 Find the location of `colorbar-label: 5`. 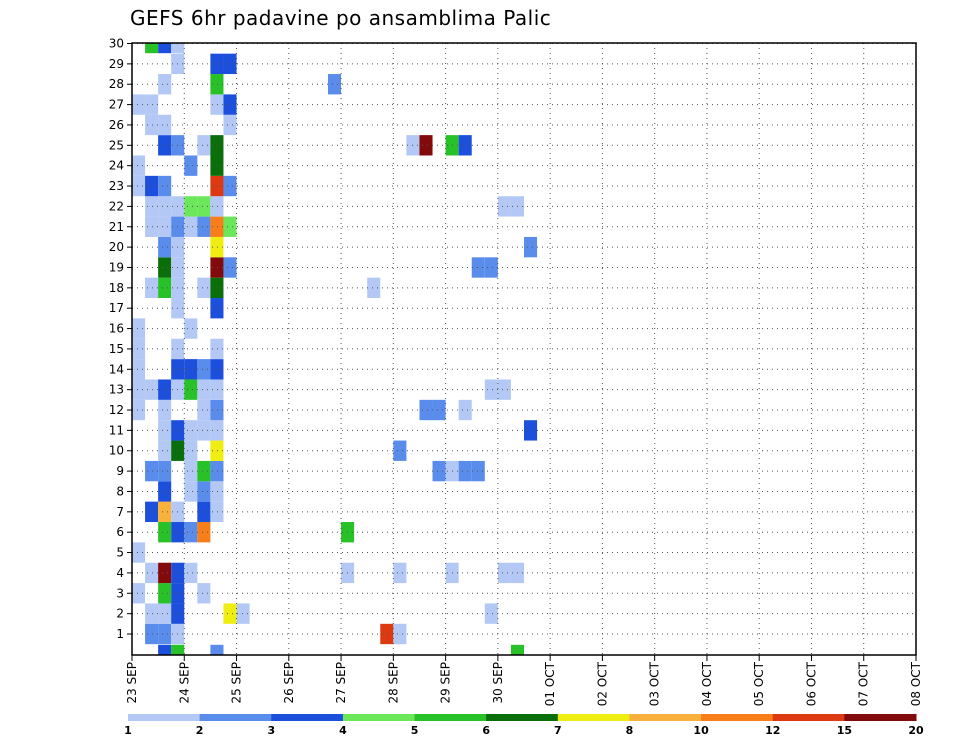

colorbar-label: 5 is located at coordinates (415, 730).